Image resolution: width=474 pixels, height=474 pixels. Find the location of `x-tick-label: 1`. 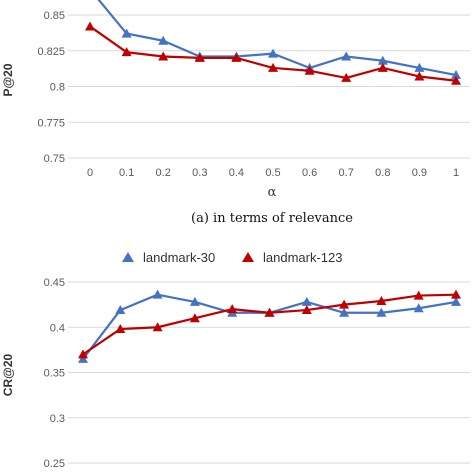

x-tick-label: 1 is located at coordinates (456, 173).